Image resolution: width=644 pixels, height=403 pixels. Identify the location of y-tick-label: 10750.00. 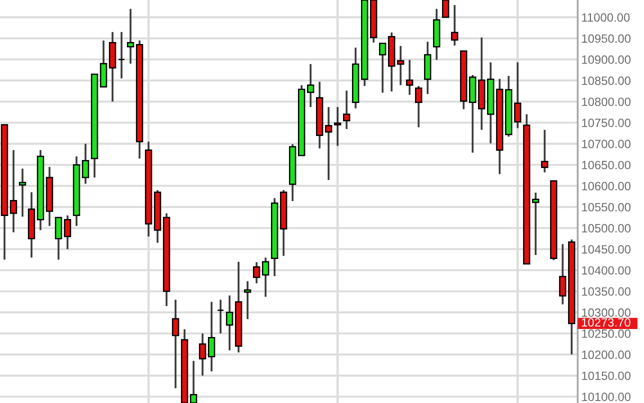
(606, 123).